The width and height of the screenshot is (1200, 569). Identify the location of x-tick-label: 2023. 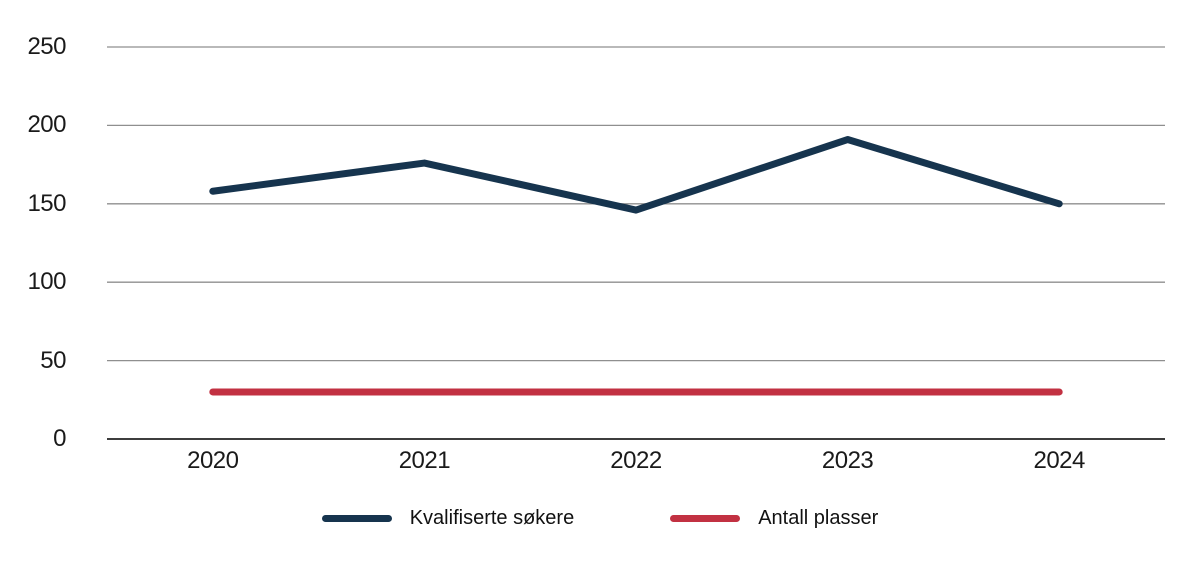
(847, 460).